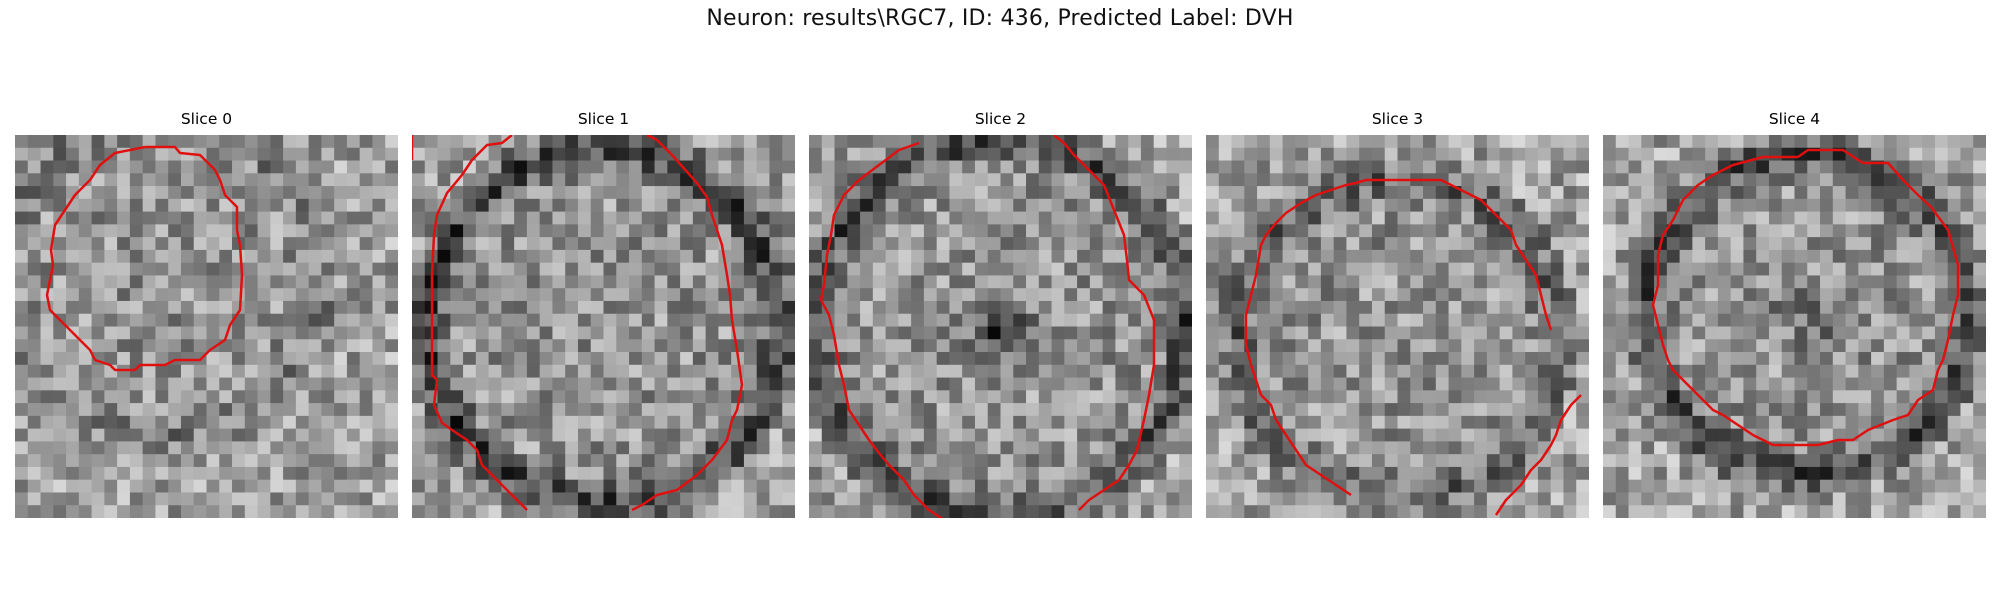  Describe the element at coordinates (1000, 119) in the screenshot. I see `slice-title-2: Slice 2` at that location.